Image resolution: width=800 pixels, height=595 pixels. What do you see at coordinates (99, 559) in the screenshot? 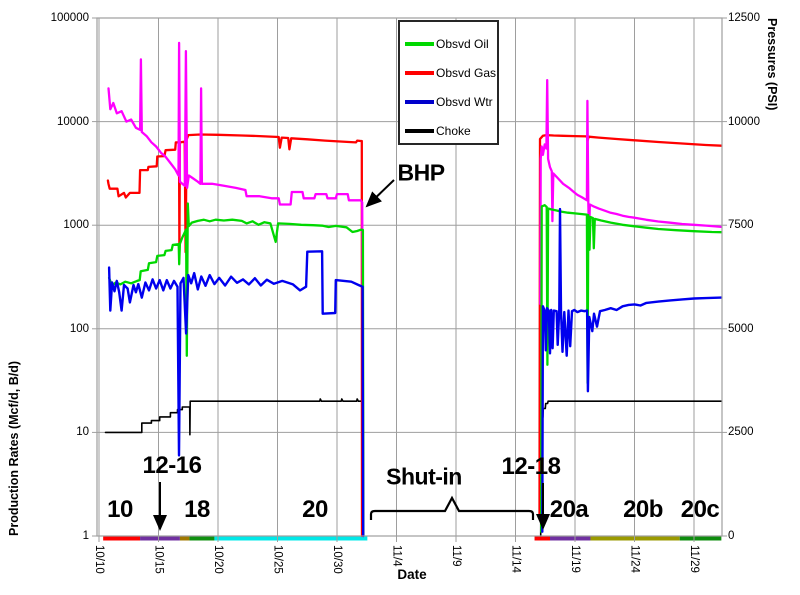
I see `x-tick-label: 10/10` at bounding box center [99, 559].